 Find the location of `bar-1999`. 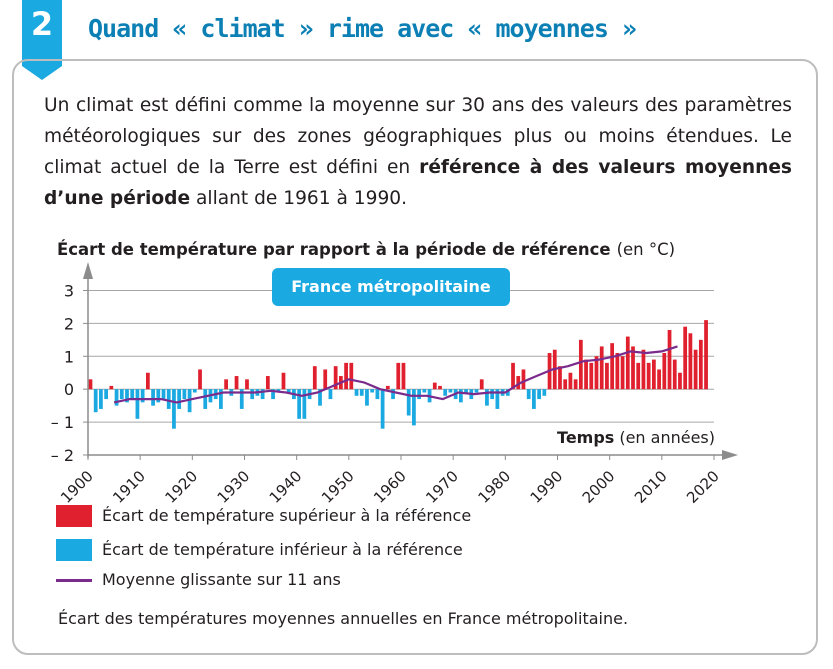

bar-1999 is located at coordinates (607, 376).